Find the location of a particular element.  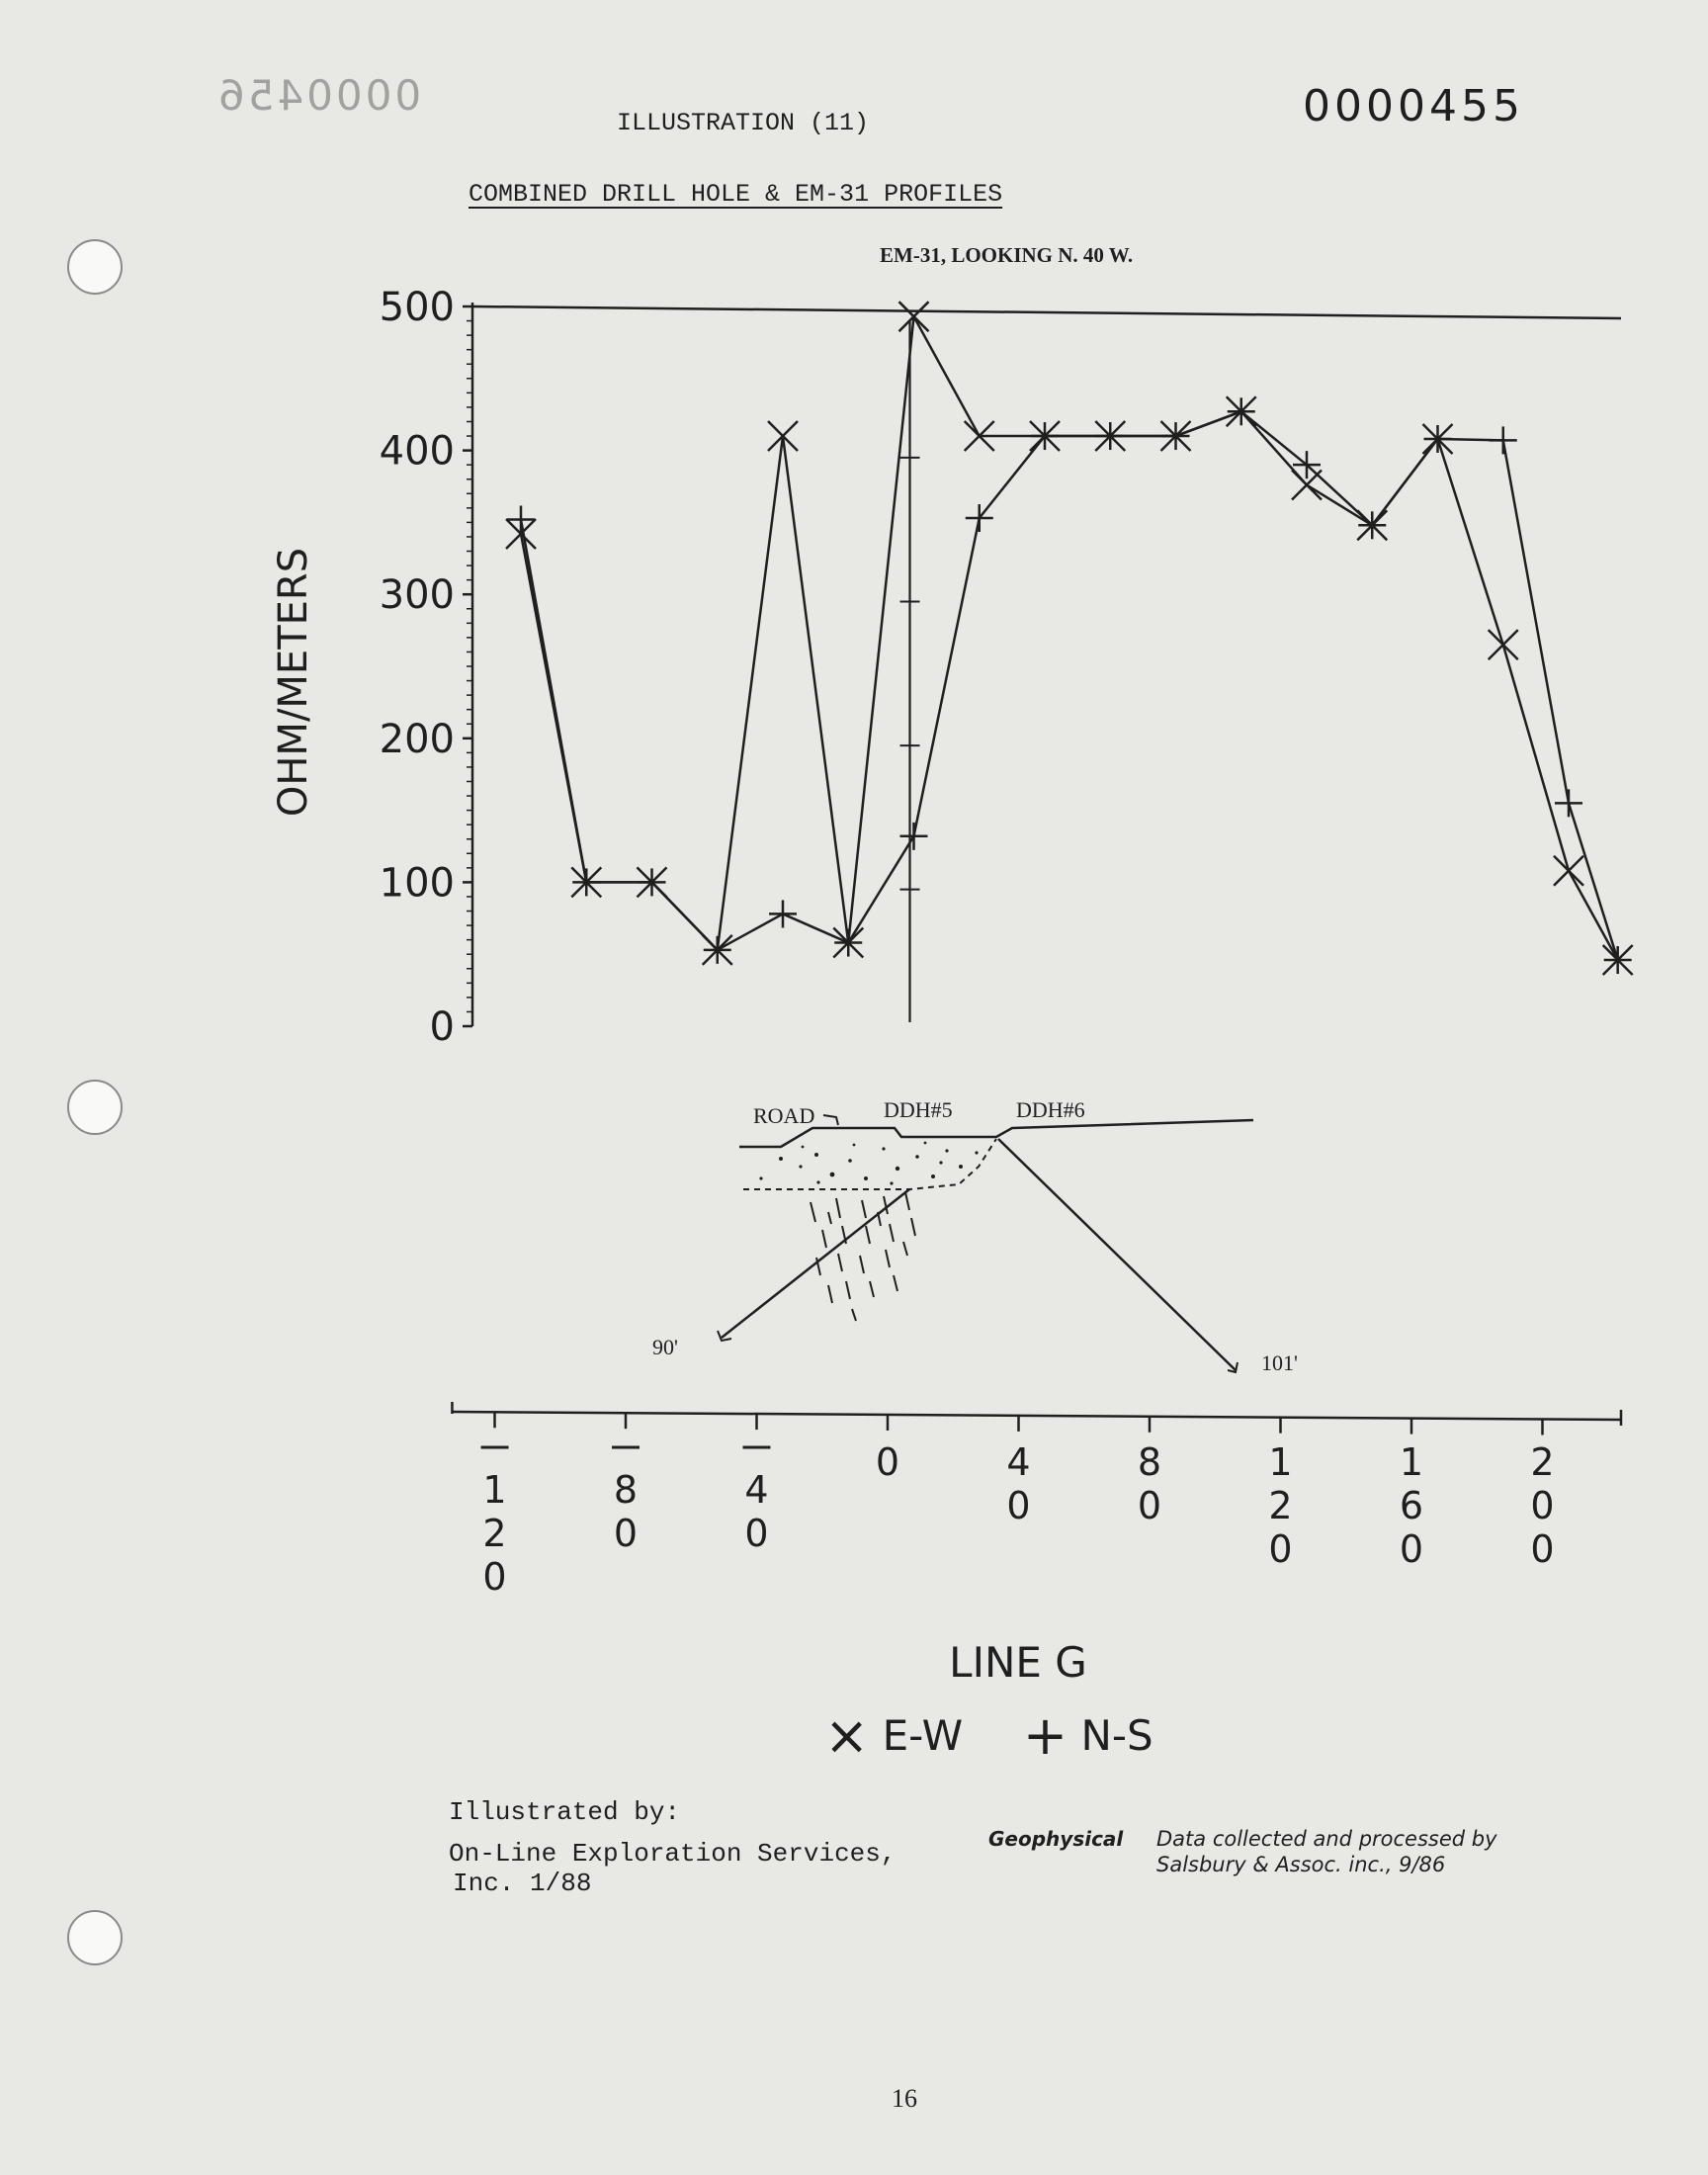

page-number: 16 is located at coordinates (904, 2098).